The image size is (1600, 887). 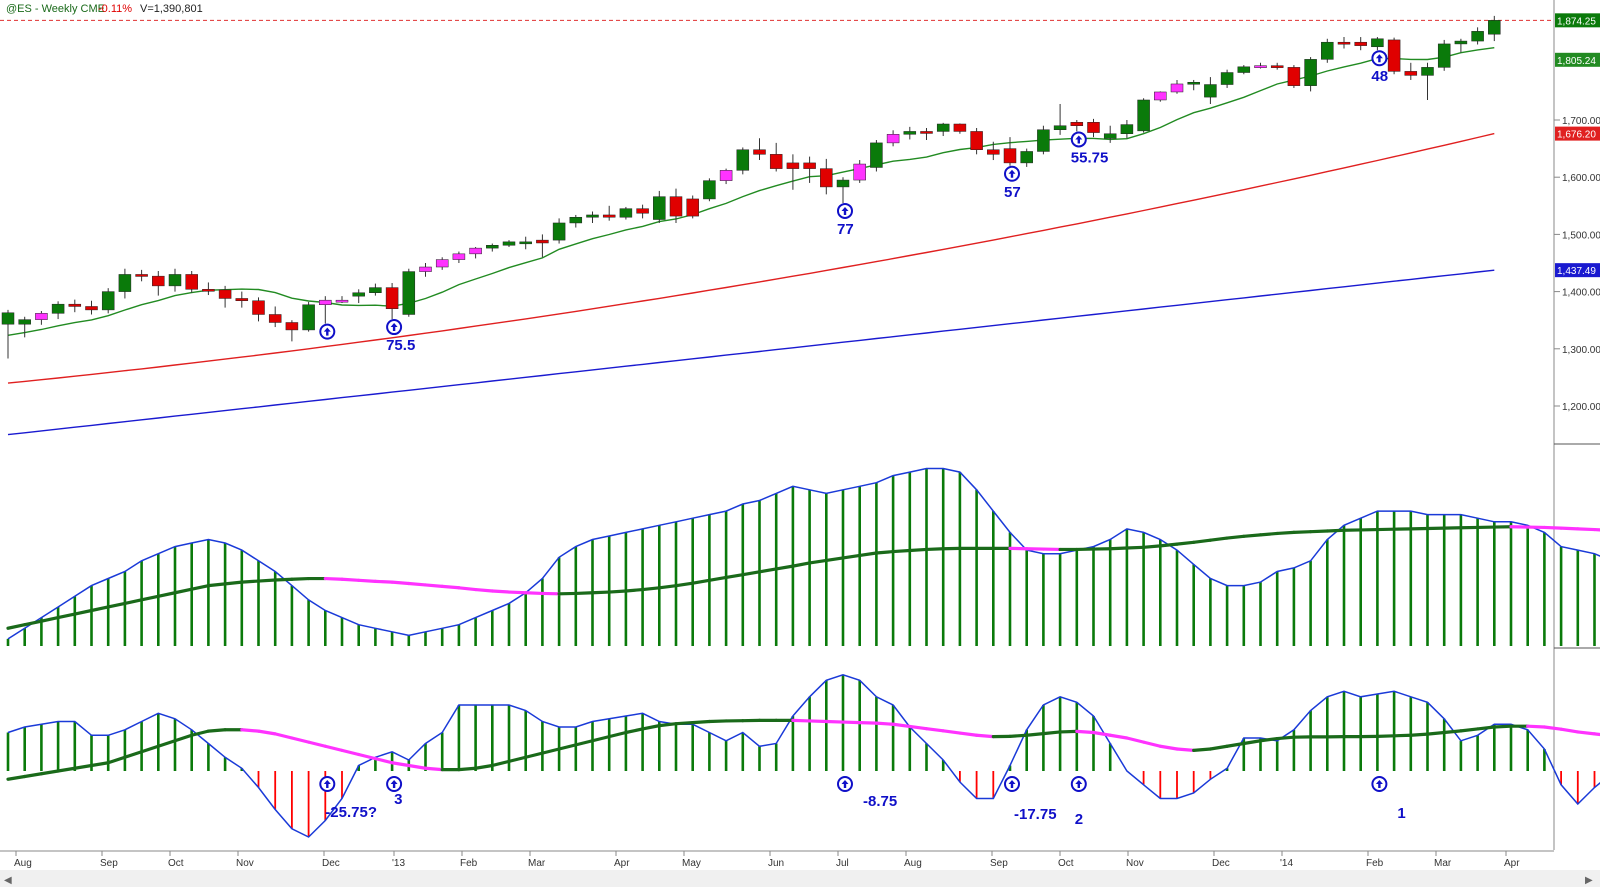 What do you see at coordinates (1379, 76) in the screenshot?
I see `signal-annotation: 48` at bounding box center [1379, 76].